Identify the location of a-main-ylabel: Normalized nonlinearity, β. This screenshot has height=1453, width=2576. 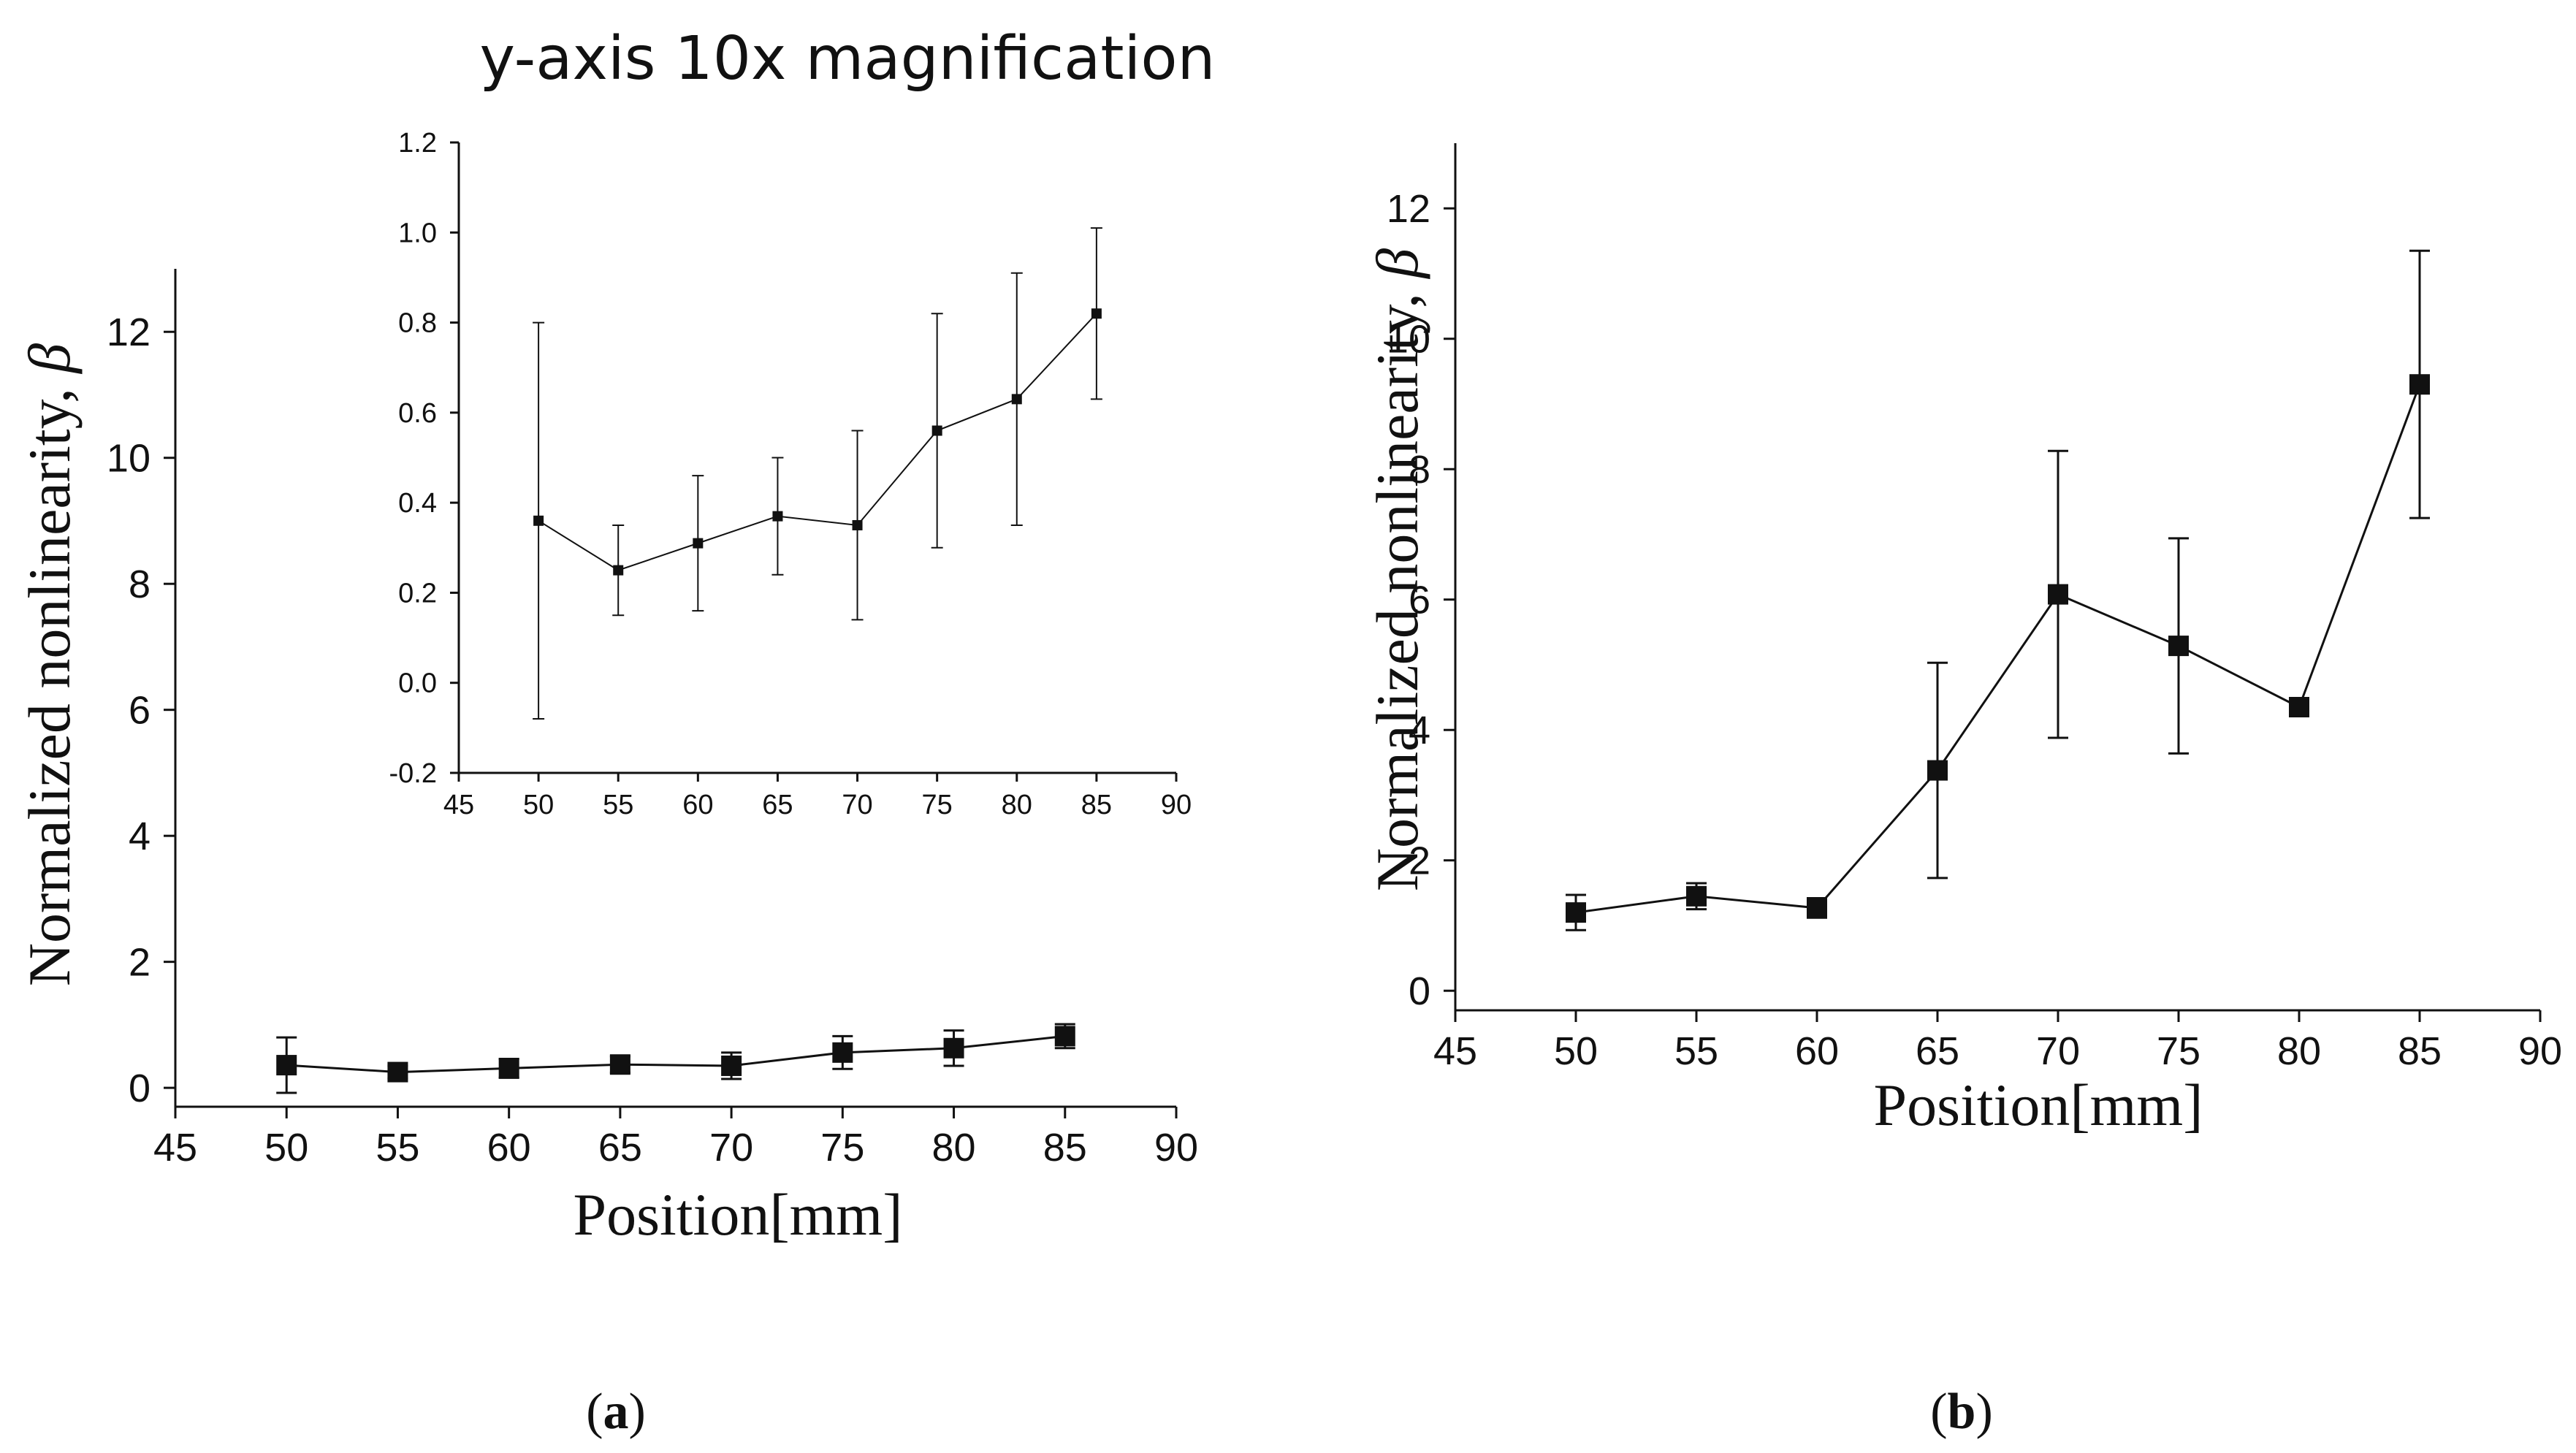
(50, 664).